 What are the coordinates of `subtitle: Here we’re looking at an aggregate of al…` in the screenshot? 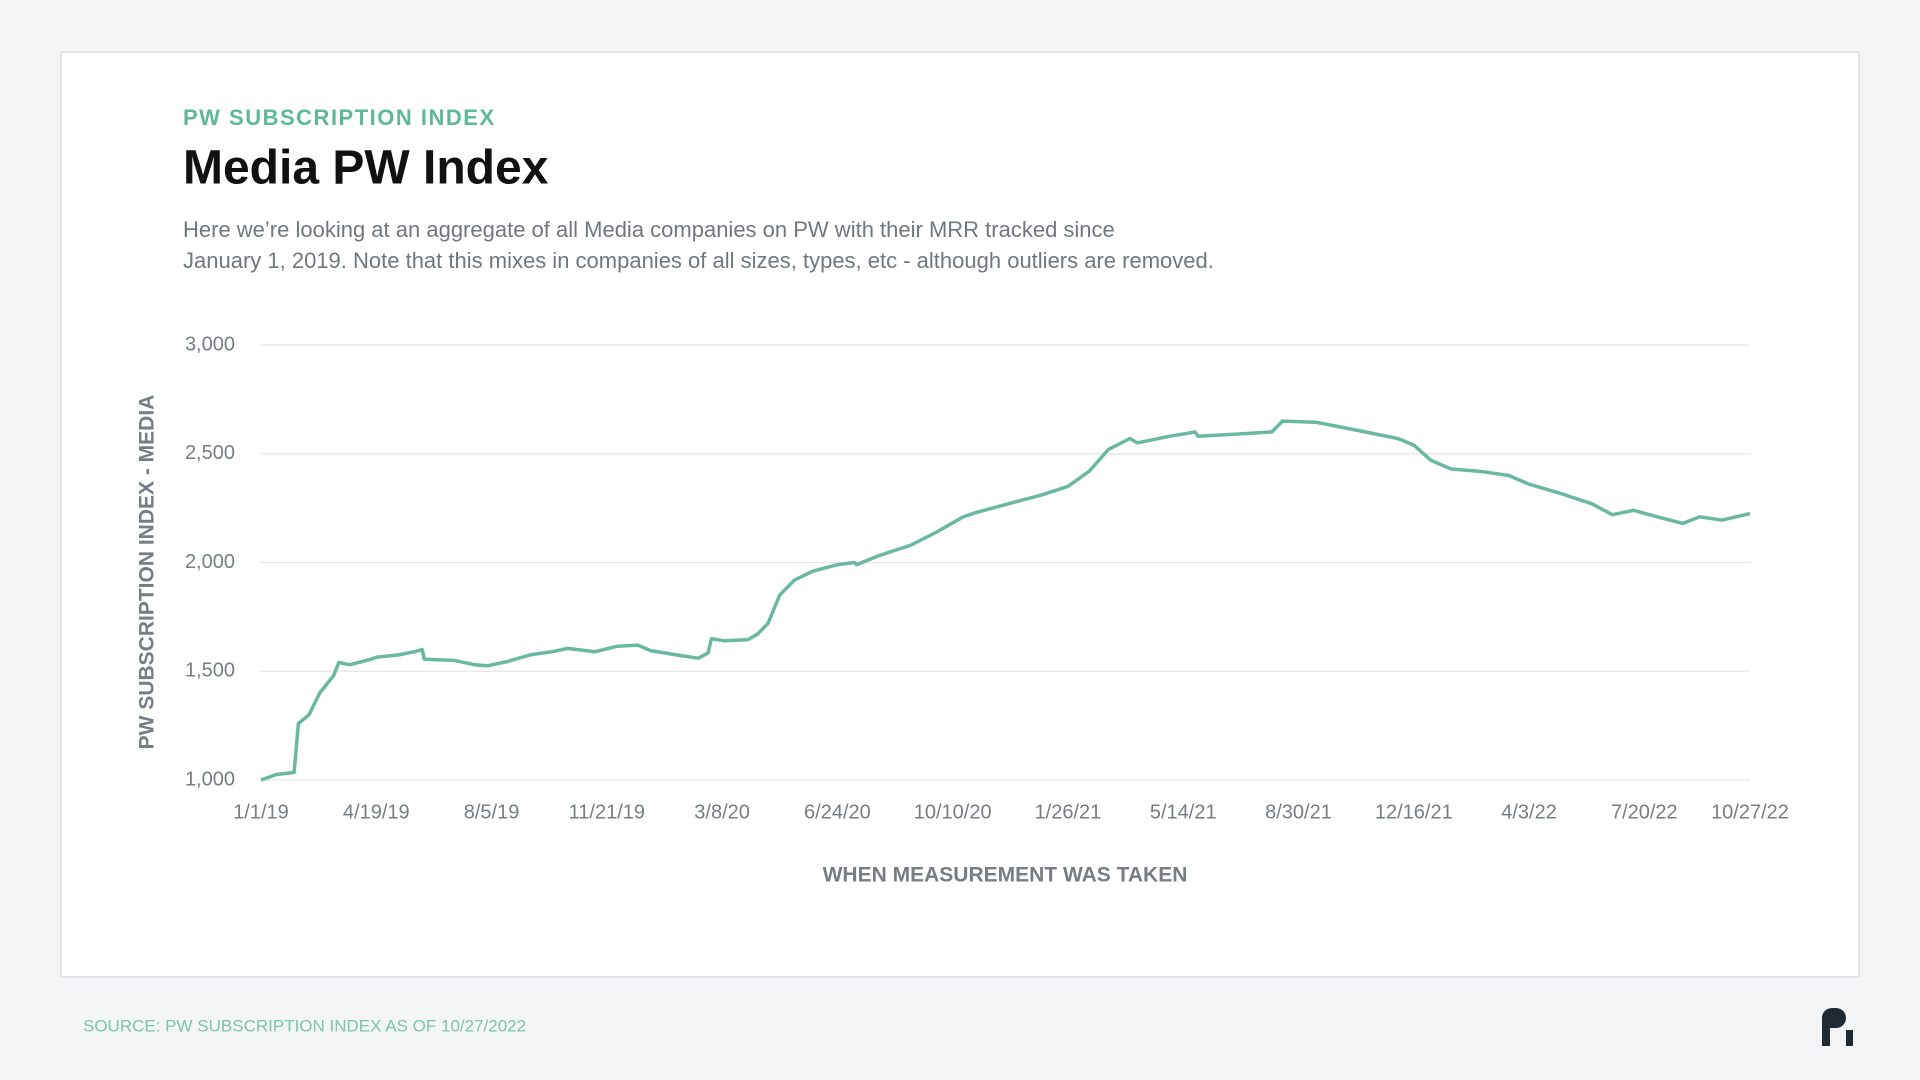 It's located at (649, 229).